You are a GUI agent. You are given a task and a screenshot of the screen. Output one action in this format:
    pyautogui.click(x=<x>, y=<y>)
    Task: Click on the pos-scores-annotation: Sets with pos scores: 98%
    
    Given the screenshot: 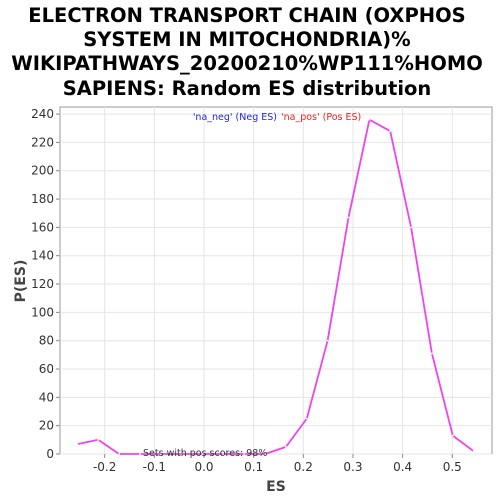 What is the action you would take?
    pyautogui.click(x=205, y=453)
    